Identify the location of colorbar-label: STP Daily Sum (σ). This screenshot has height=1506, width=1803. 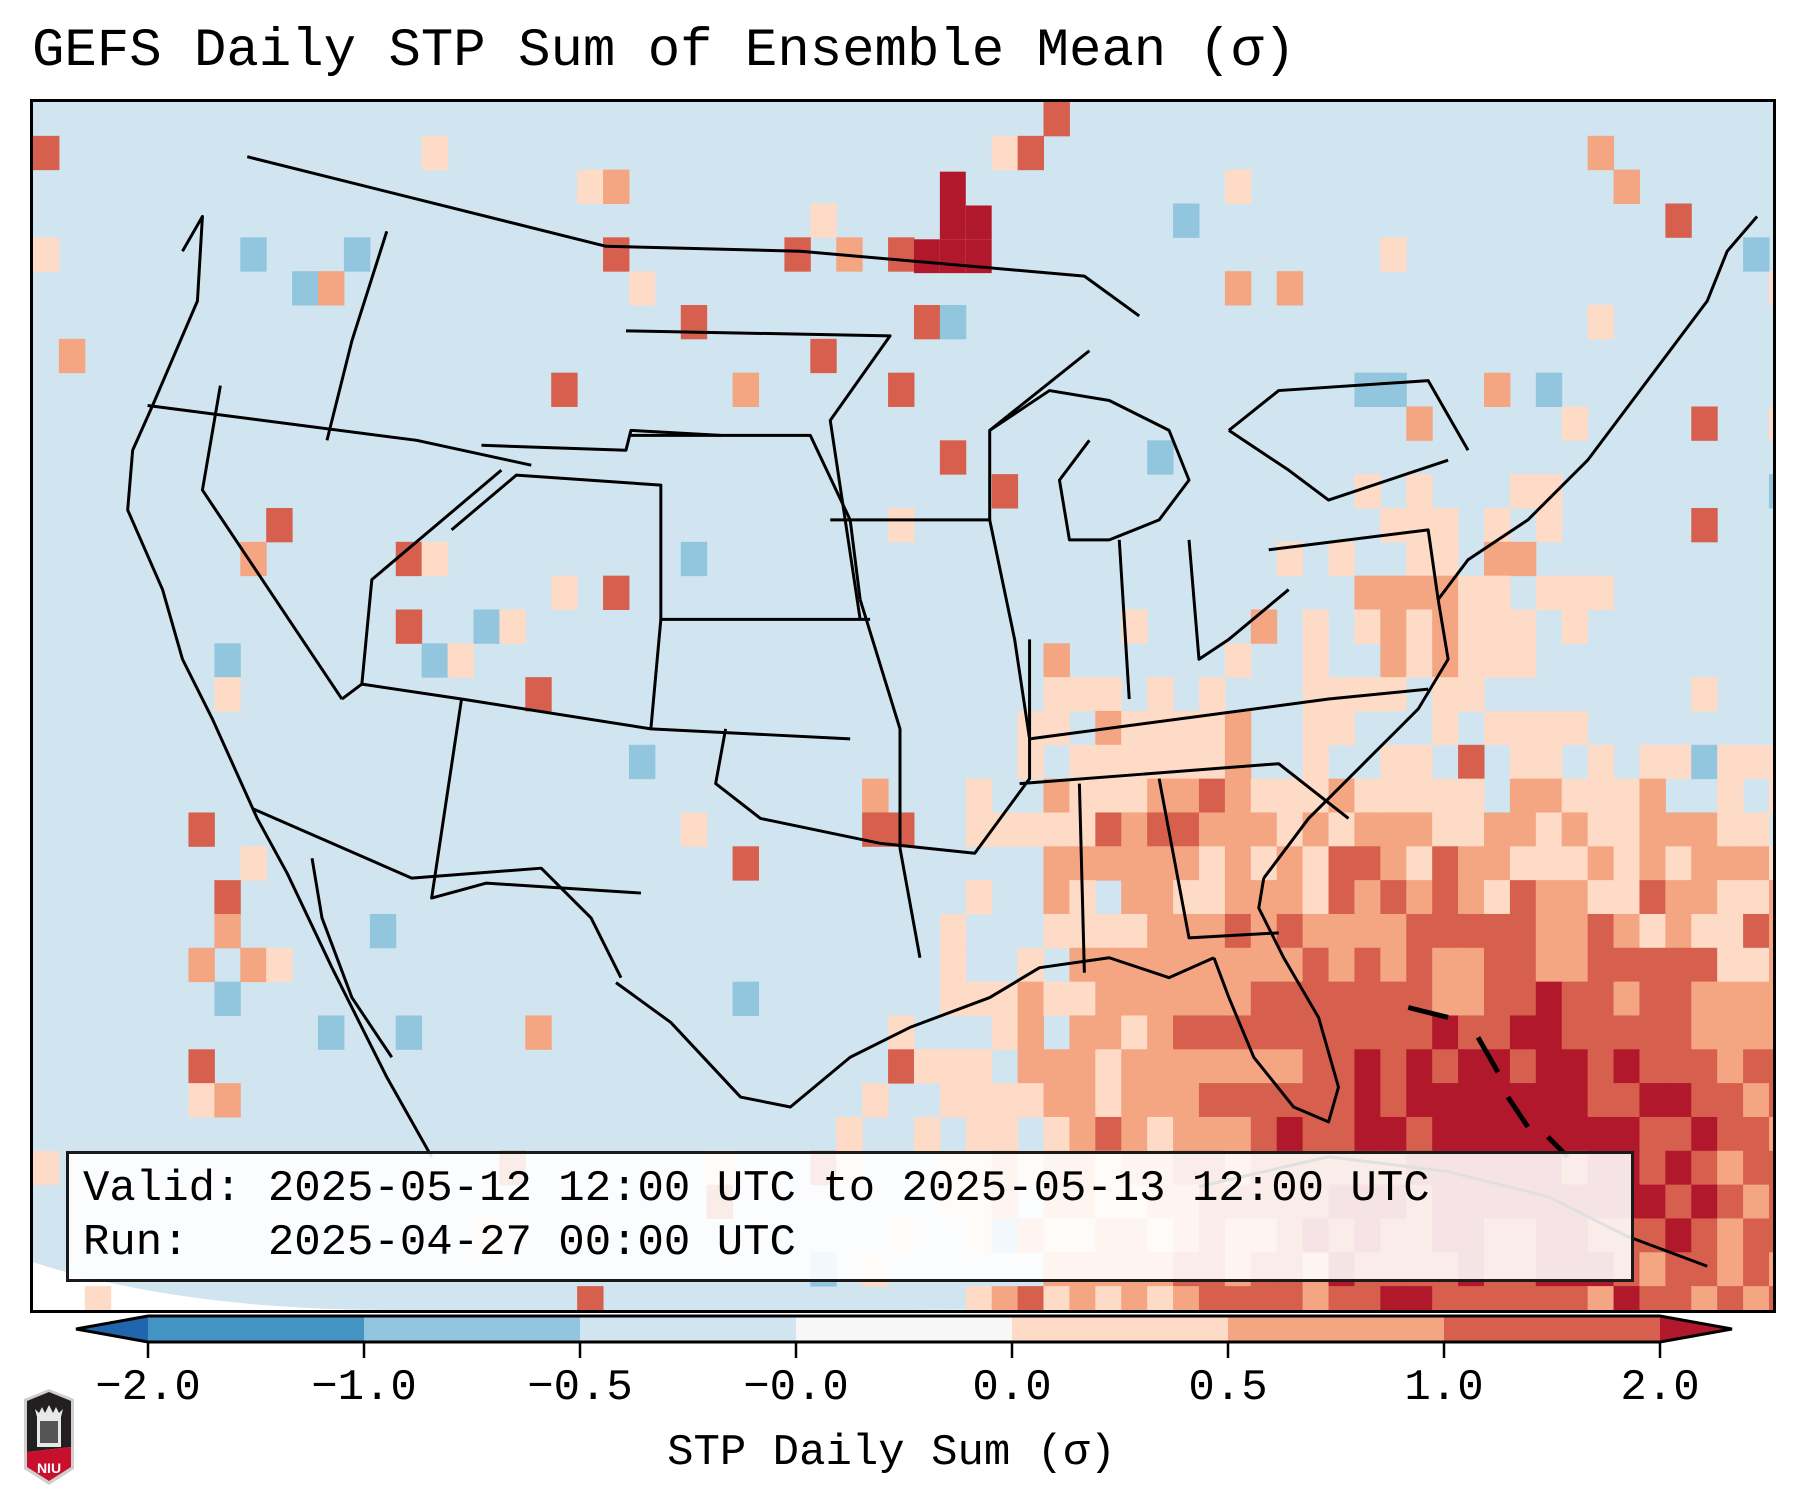
(901, 1453).